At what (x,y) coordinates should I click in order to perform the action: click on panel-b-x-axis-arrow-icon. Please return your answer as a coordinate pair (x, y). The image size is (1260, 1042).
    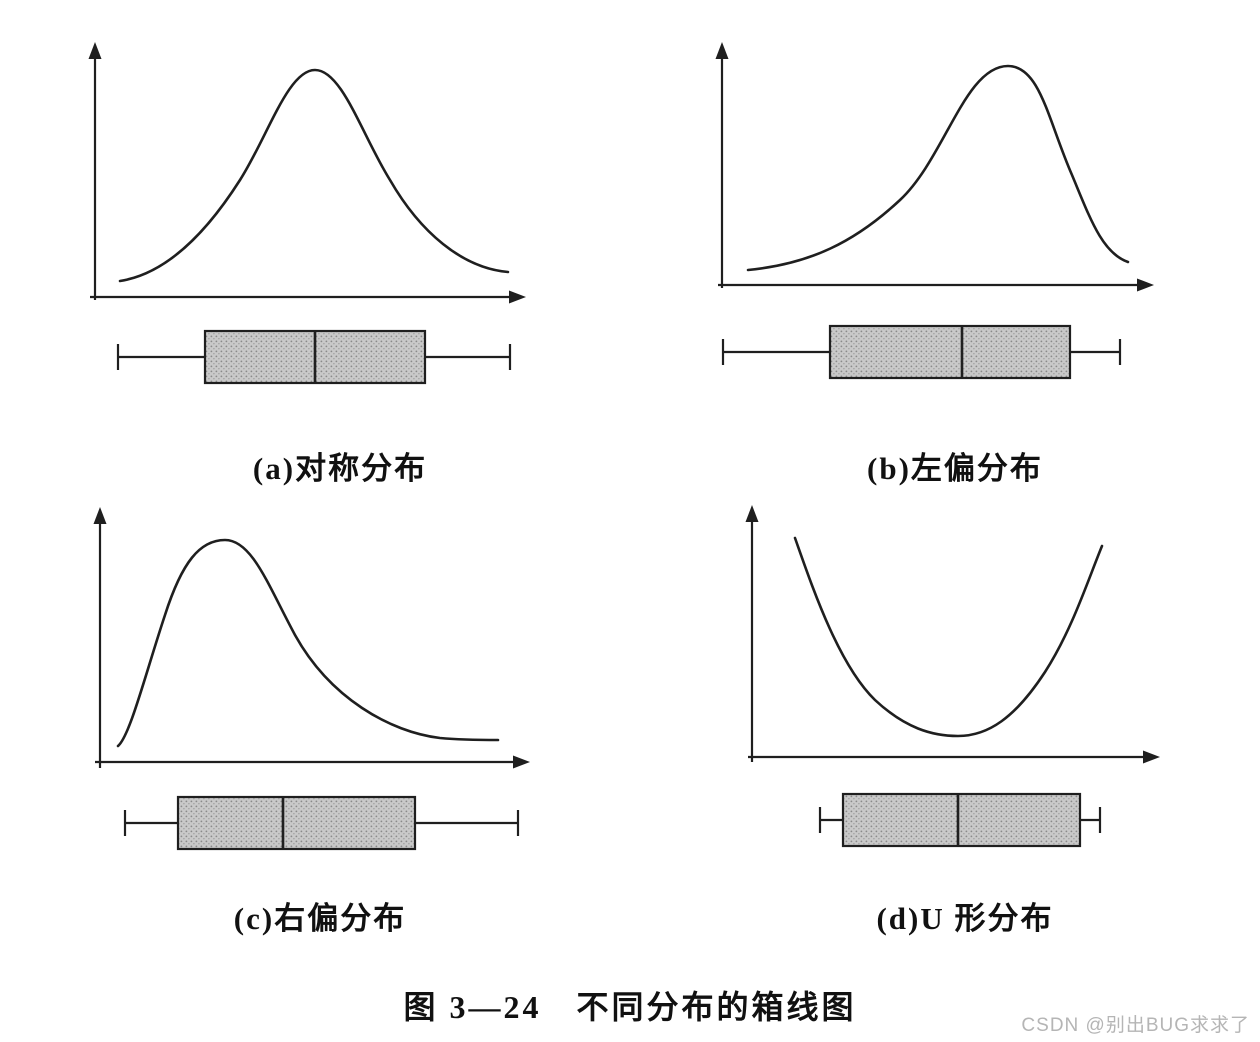
    Looking at the image, I should click on (1145, 285).